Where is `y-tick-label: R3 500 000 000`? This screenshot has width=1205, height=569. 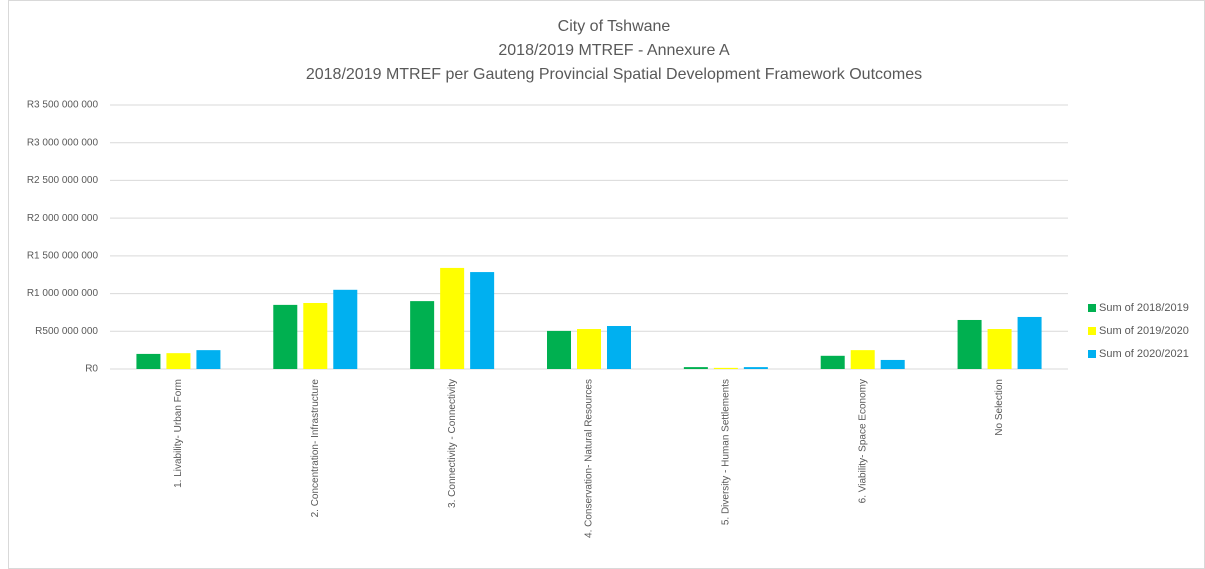
y-tick-label: R3 500 000 000 is located at coordinates (63, 105).